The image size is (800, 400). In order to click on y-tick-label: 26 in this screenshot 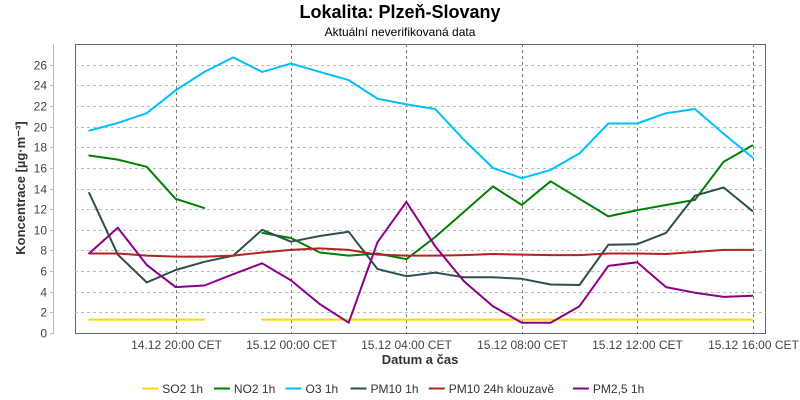, I will do `click(41, 66)`.